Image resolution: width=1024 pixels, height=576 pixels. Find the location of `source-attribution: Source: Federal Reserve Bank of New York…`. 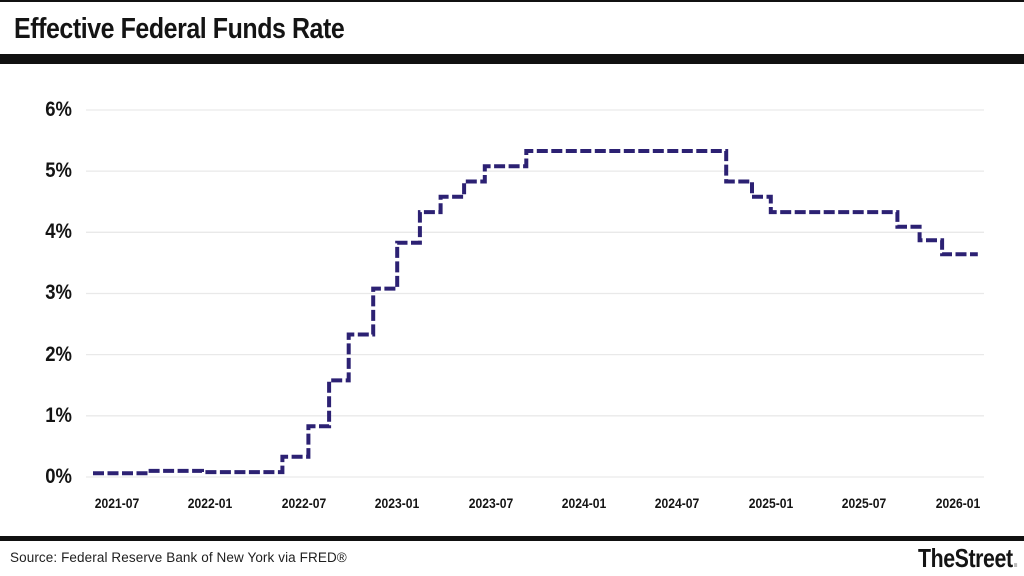

source-attribution: Source: Federal Reserve Bank of New York… is located at coordinates (178, 557).